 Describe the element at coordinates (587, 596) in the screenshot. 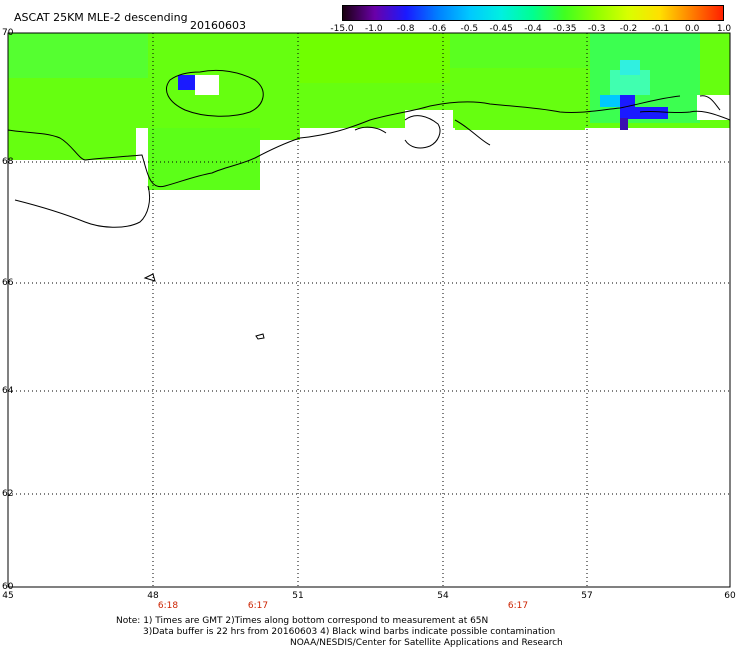

I see `lon-label-57: 57` at that location.